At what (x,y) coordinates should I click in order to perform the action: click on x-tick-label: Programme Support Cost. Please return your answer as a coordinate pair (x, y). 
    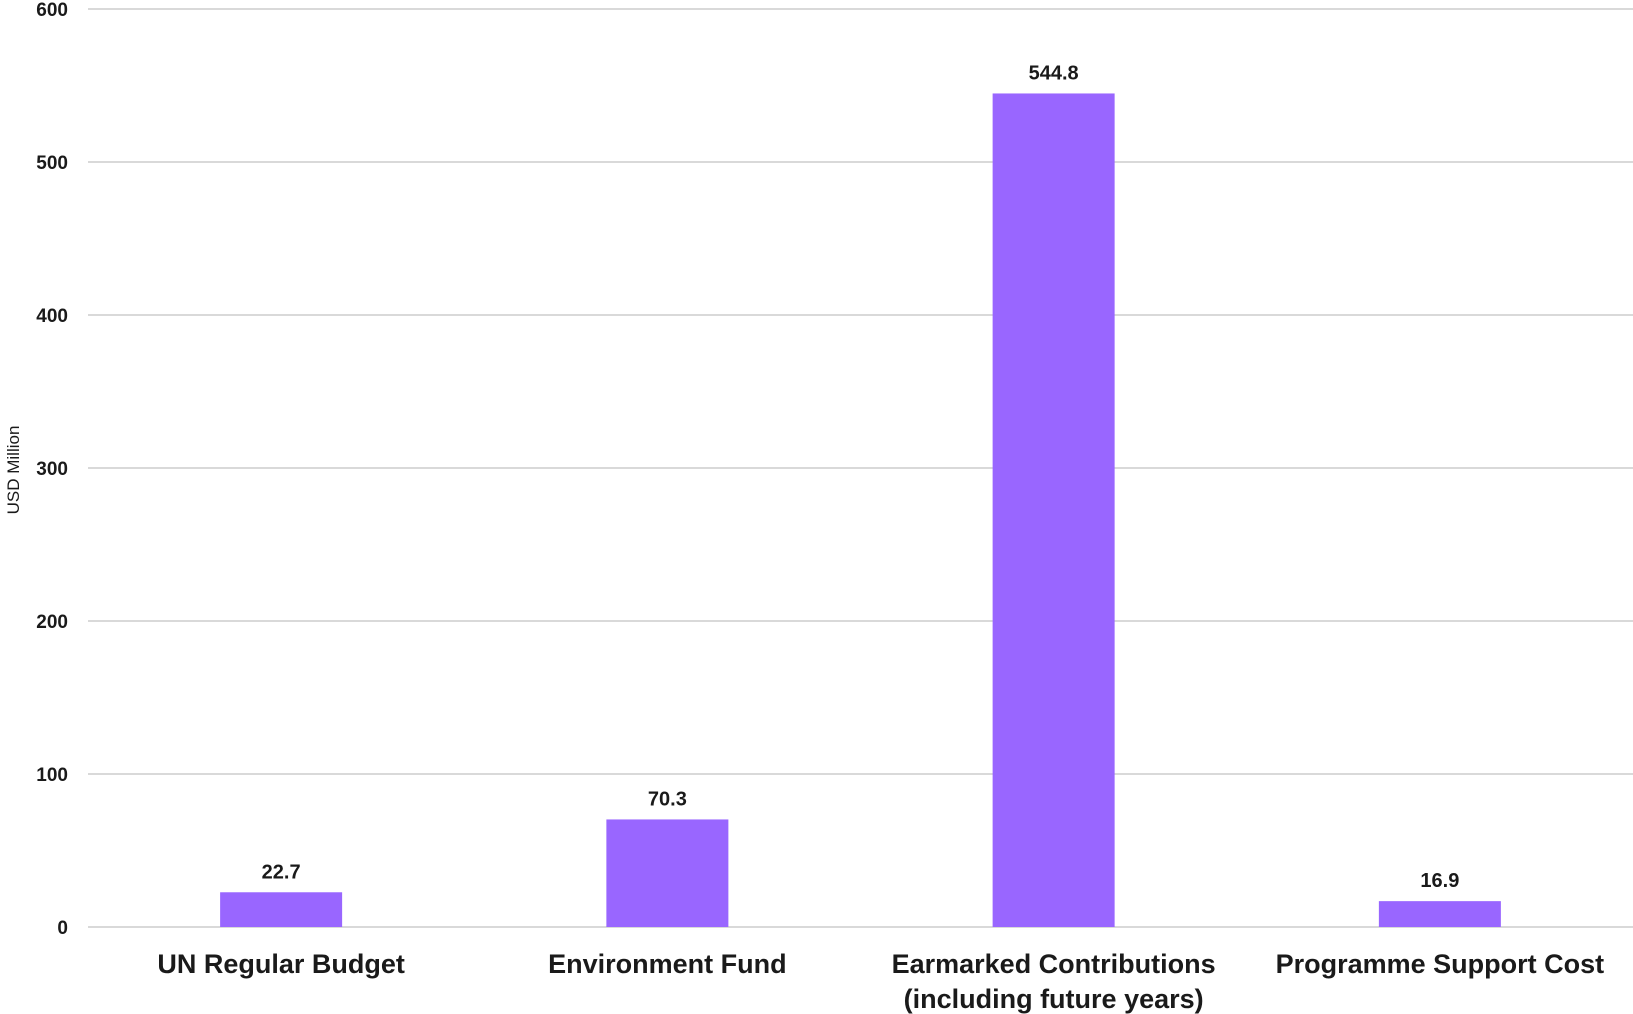
    Looking at the image, I should click on (1440, 964).